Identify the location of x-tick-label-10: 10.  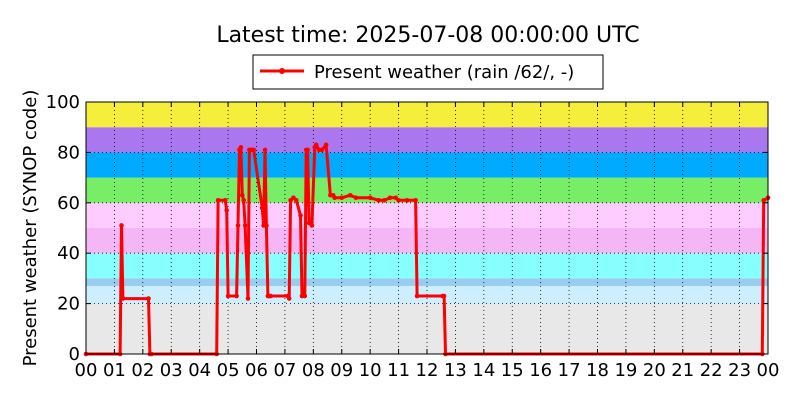
(370, 370).